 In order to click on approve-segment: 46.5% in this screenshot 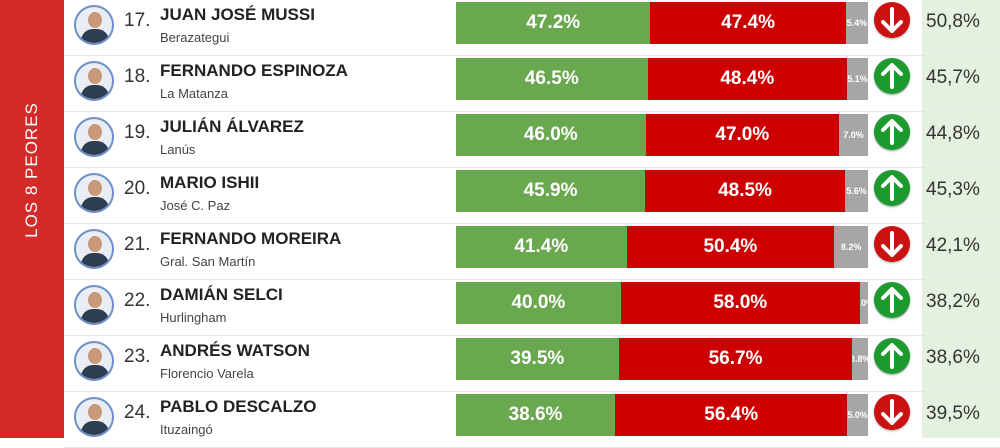, I will do `click(552, 79)`.